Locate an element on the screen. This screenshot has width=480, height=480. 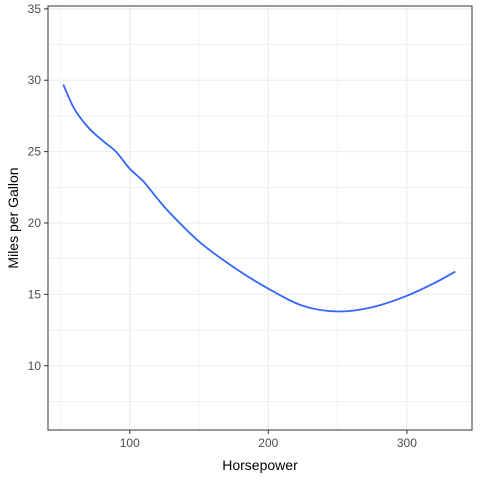
y-tick-label: 30 is located at coordinates (35, 80).